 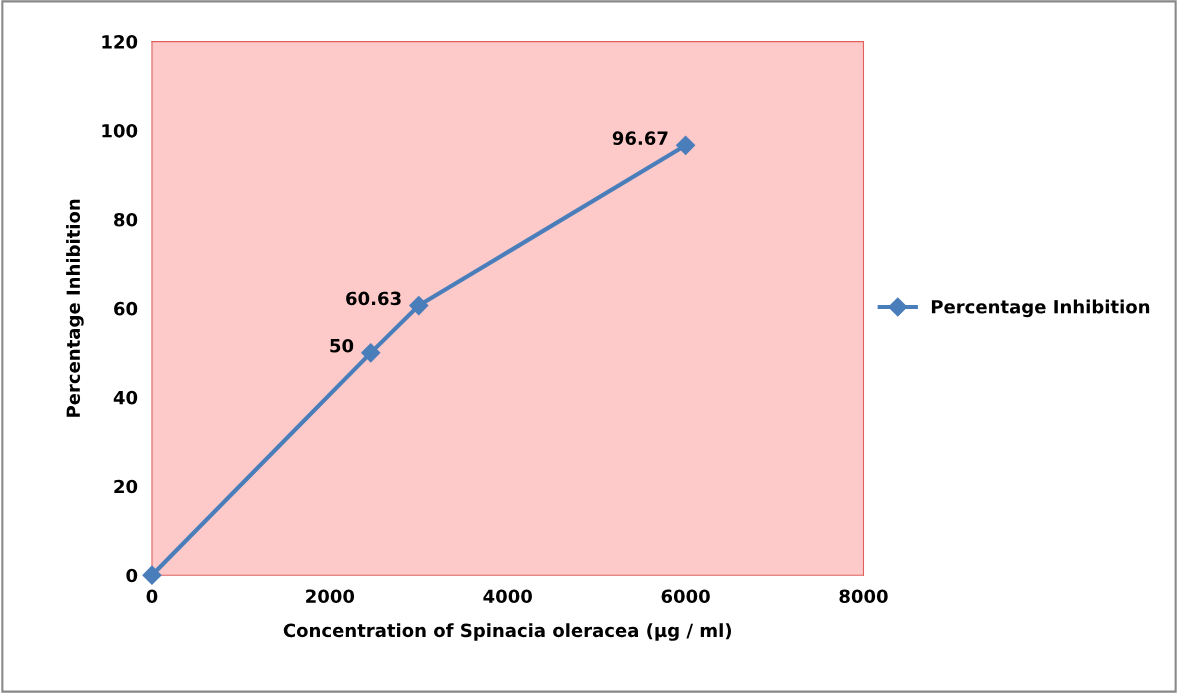 What do you see at coordinates (126, 219) in the screenshot?
I see `y-tick-label: 80` at bounding box center [126, 219].